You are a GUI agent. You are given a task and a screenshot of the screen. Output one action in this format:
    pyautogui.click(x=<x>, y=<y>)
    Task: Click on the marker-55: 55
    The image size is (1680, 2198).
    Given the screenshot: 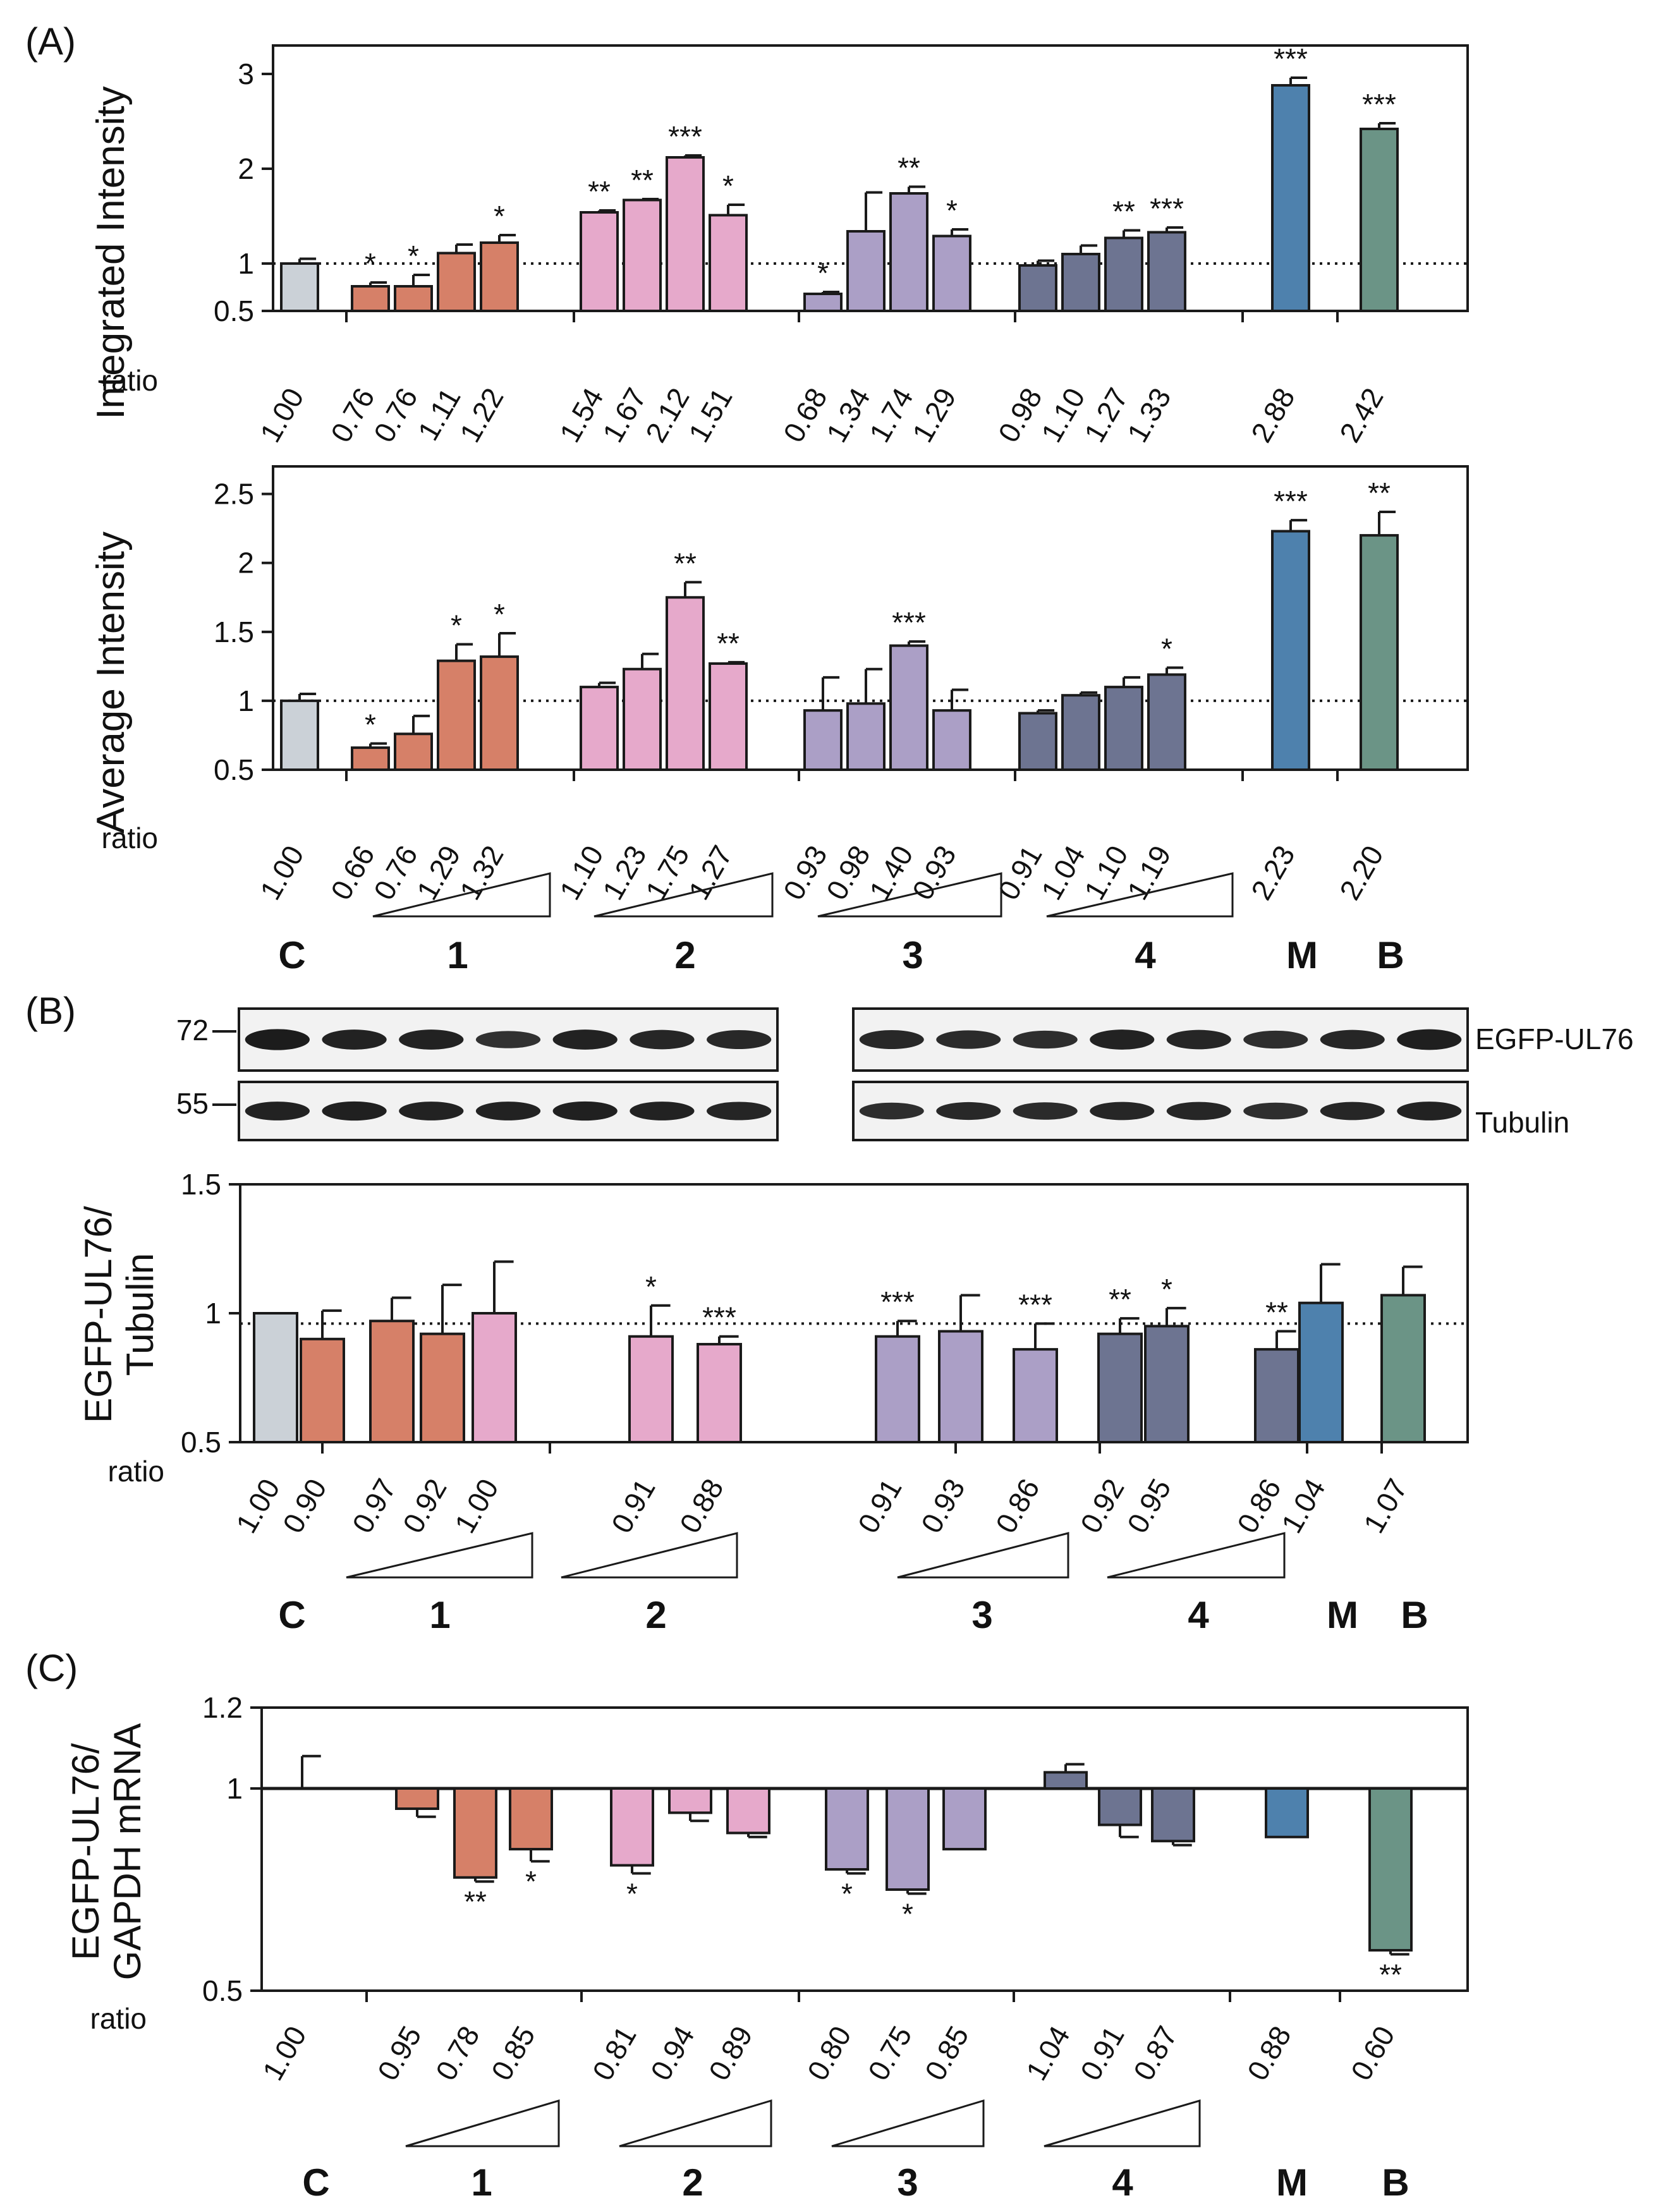 What is the action you would take?
    pyautogui.click(x=192, y=1103)
    